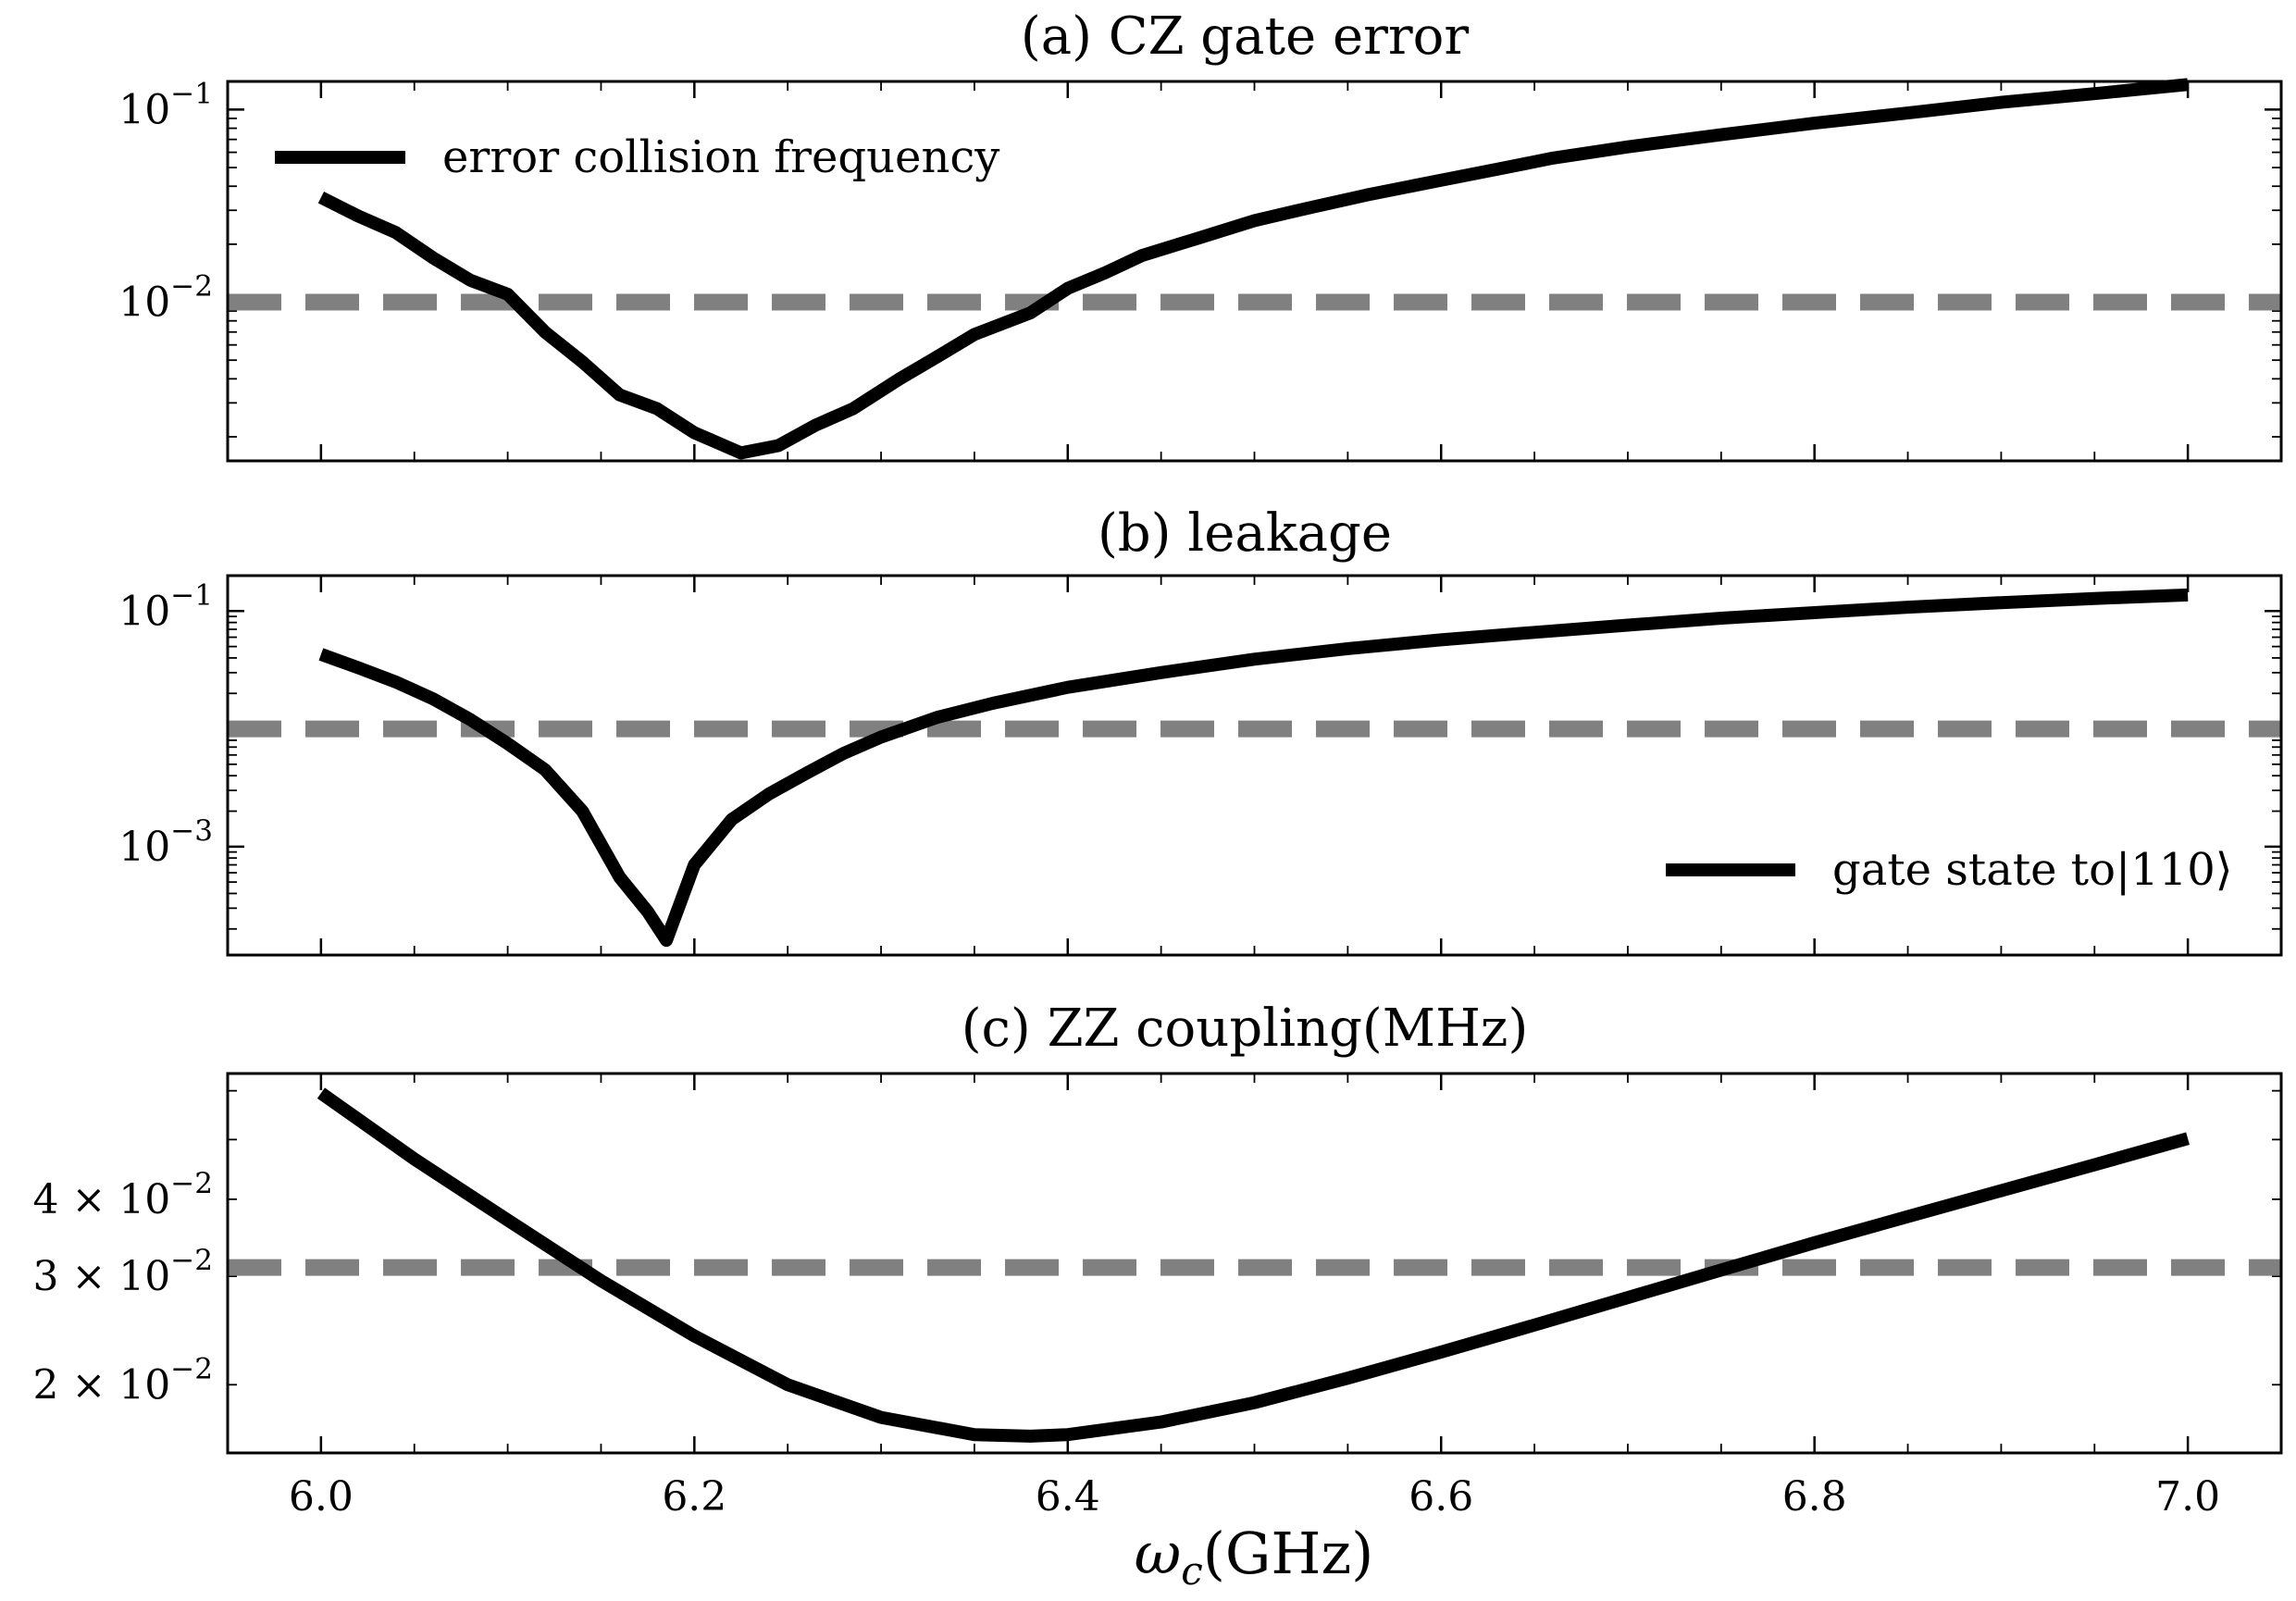  What do you see at coordinates (721, 157) in the screenshot?
I see `legend-label: error collision frequency` at bounding box center [721, 157].